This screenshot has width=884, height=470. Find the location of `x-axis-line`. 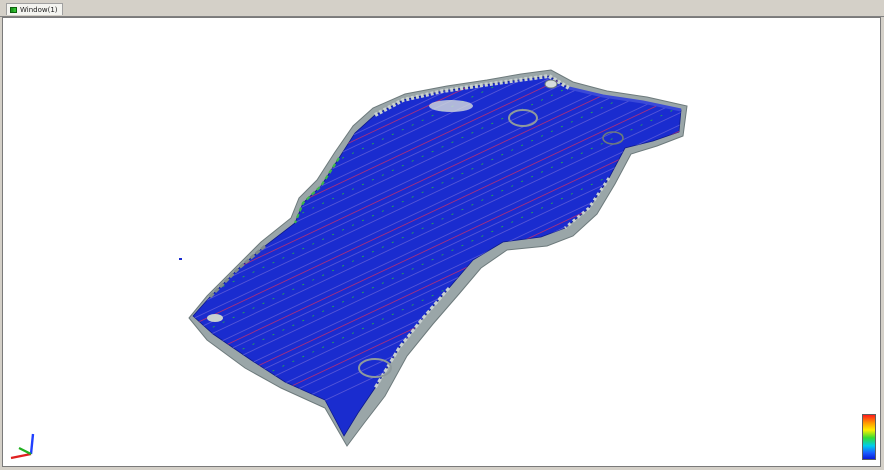

x-axis-line is located at coordinates (21, 456).